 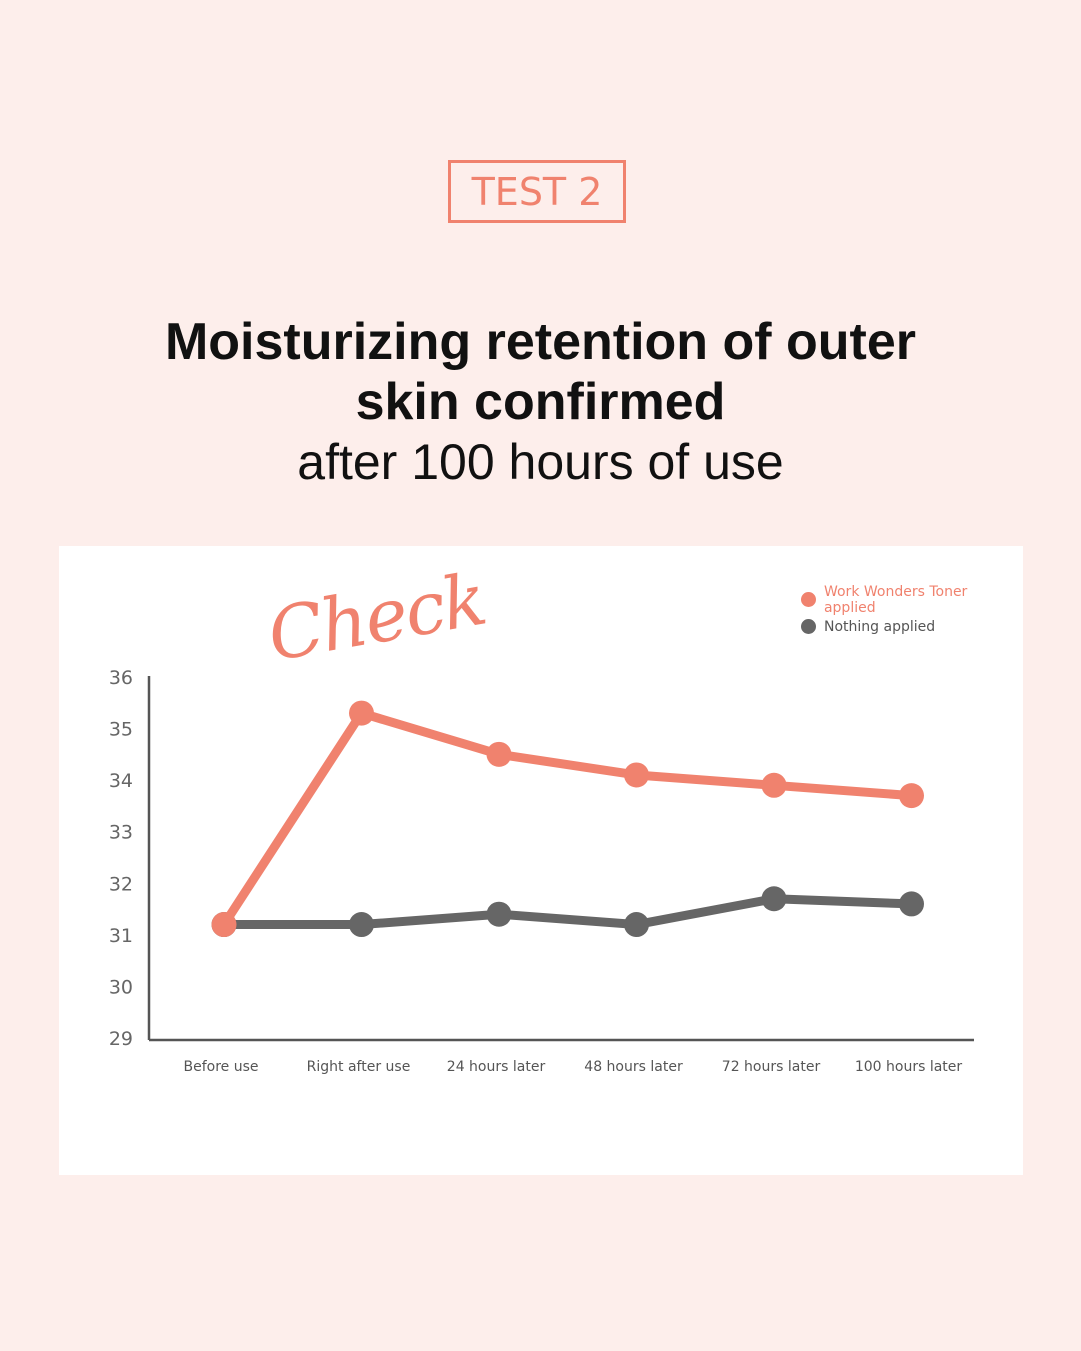 What do you see at coordinates (220, 1067) in the screenshot?
I see `x-tick-label: Before use` at bounding box center [220, 1067].